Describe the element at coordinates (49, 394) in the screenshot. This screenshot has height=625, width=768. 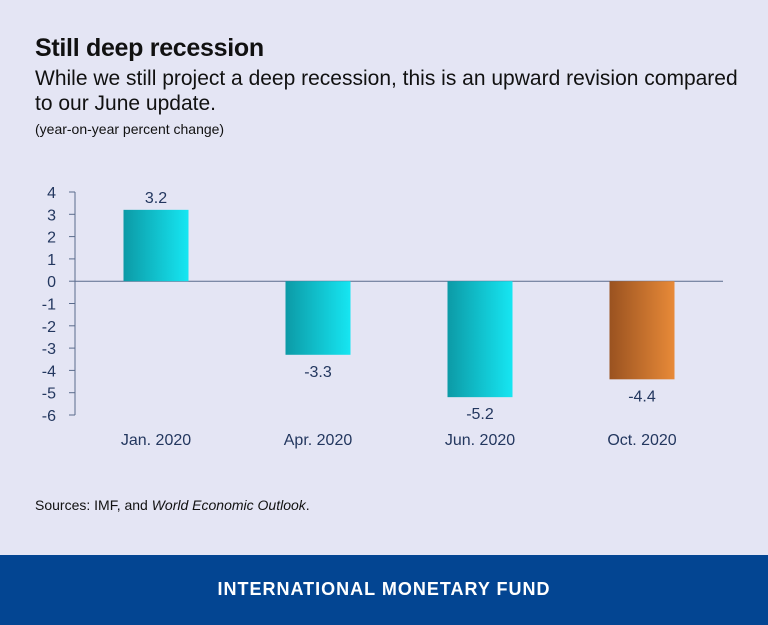
I see `y-tick-label: -5` at that location.